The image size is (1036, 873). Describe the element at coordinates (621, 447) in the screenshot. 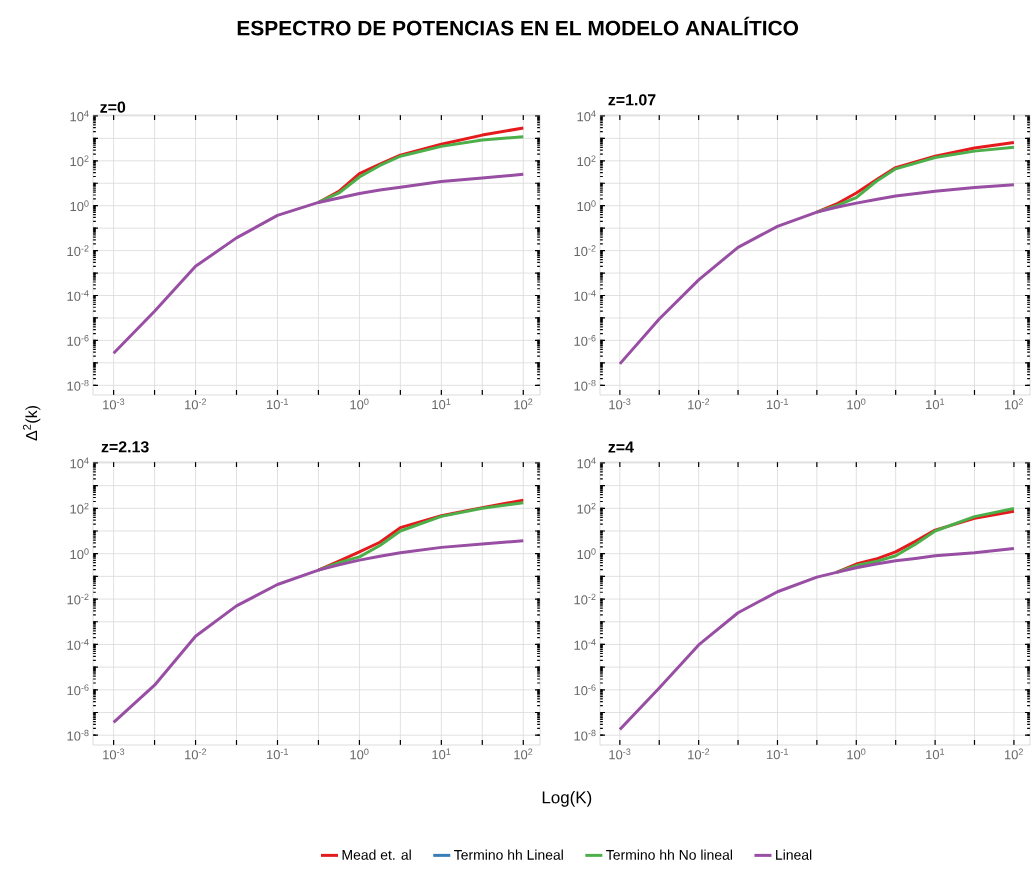

I see `chart-title: z=4` at that location.